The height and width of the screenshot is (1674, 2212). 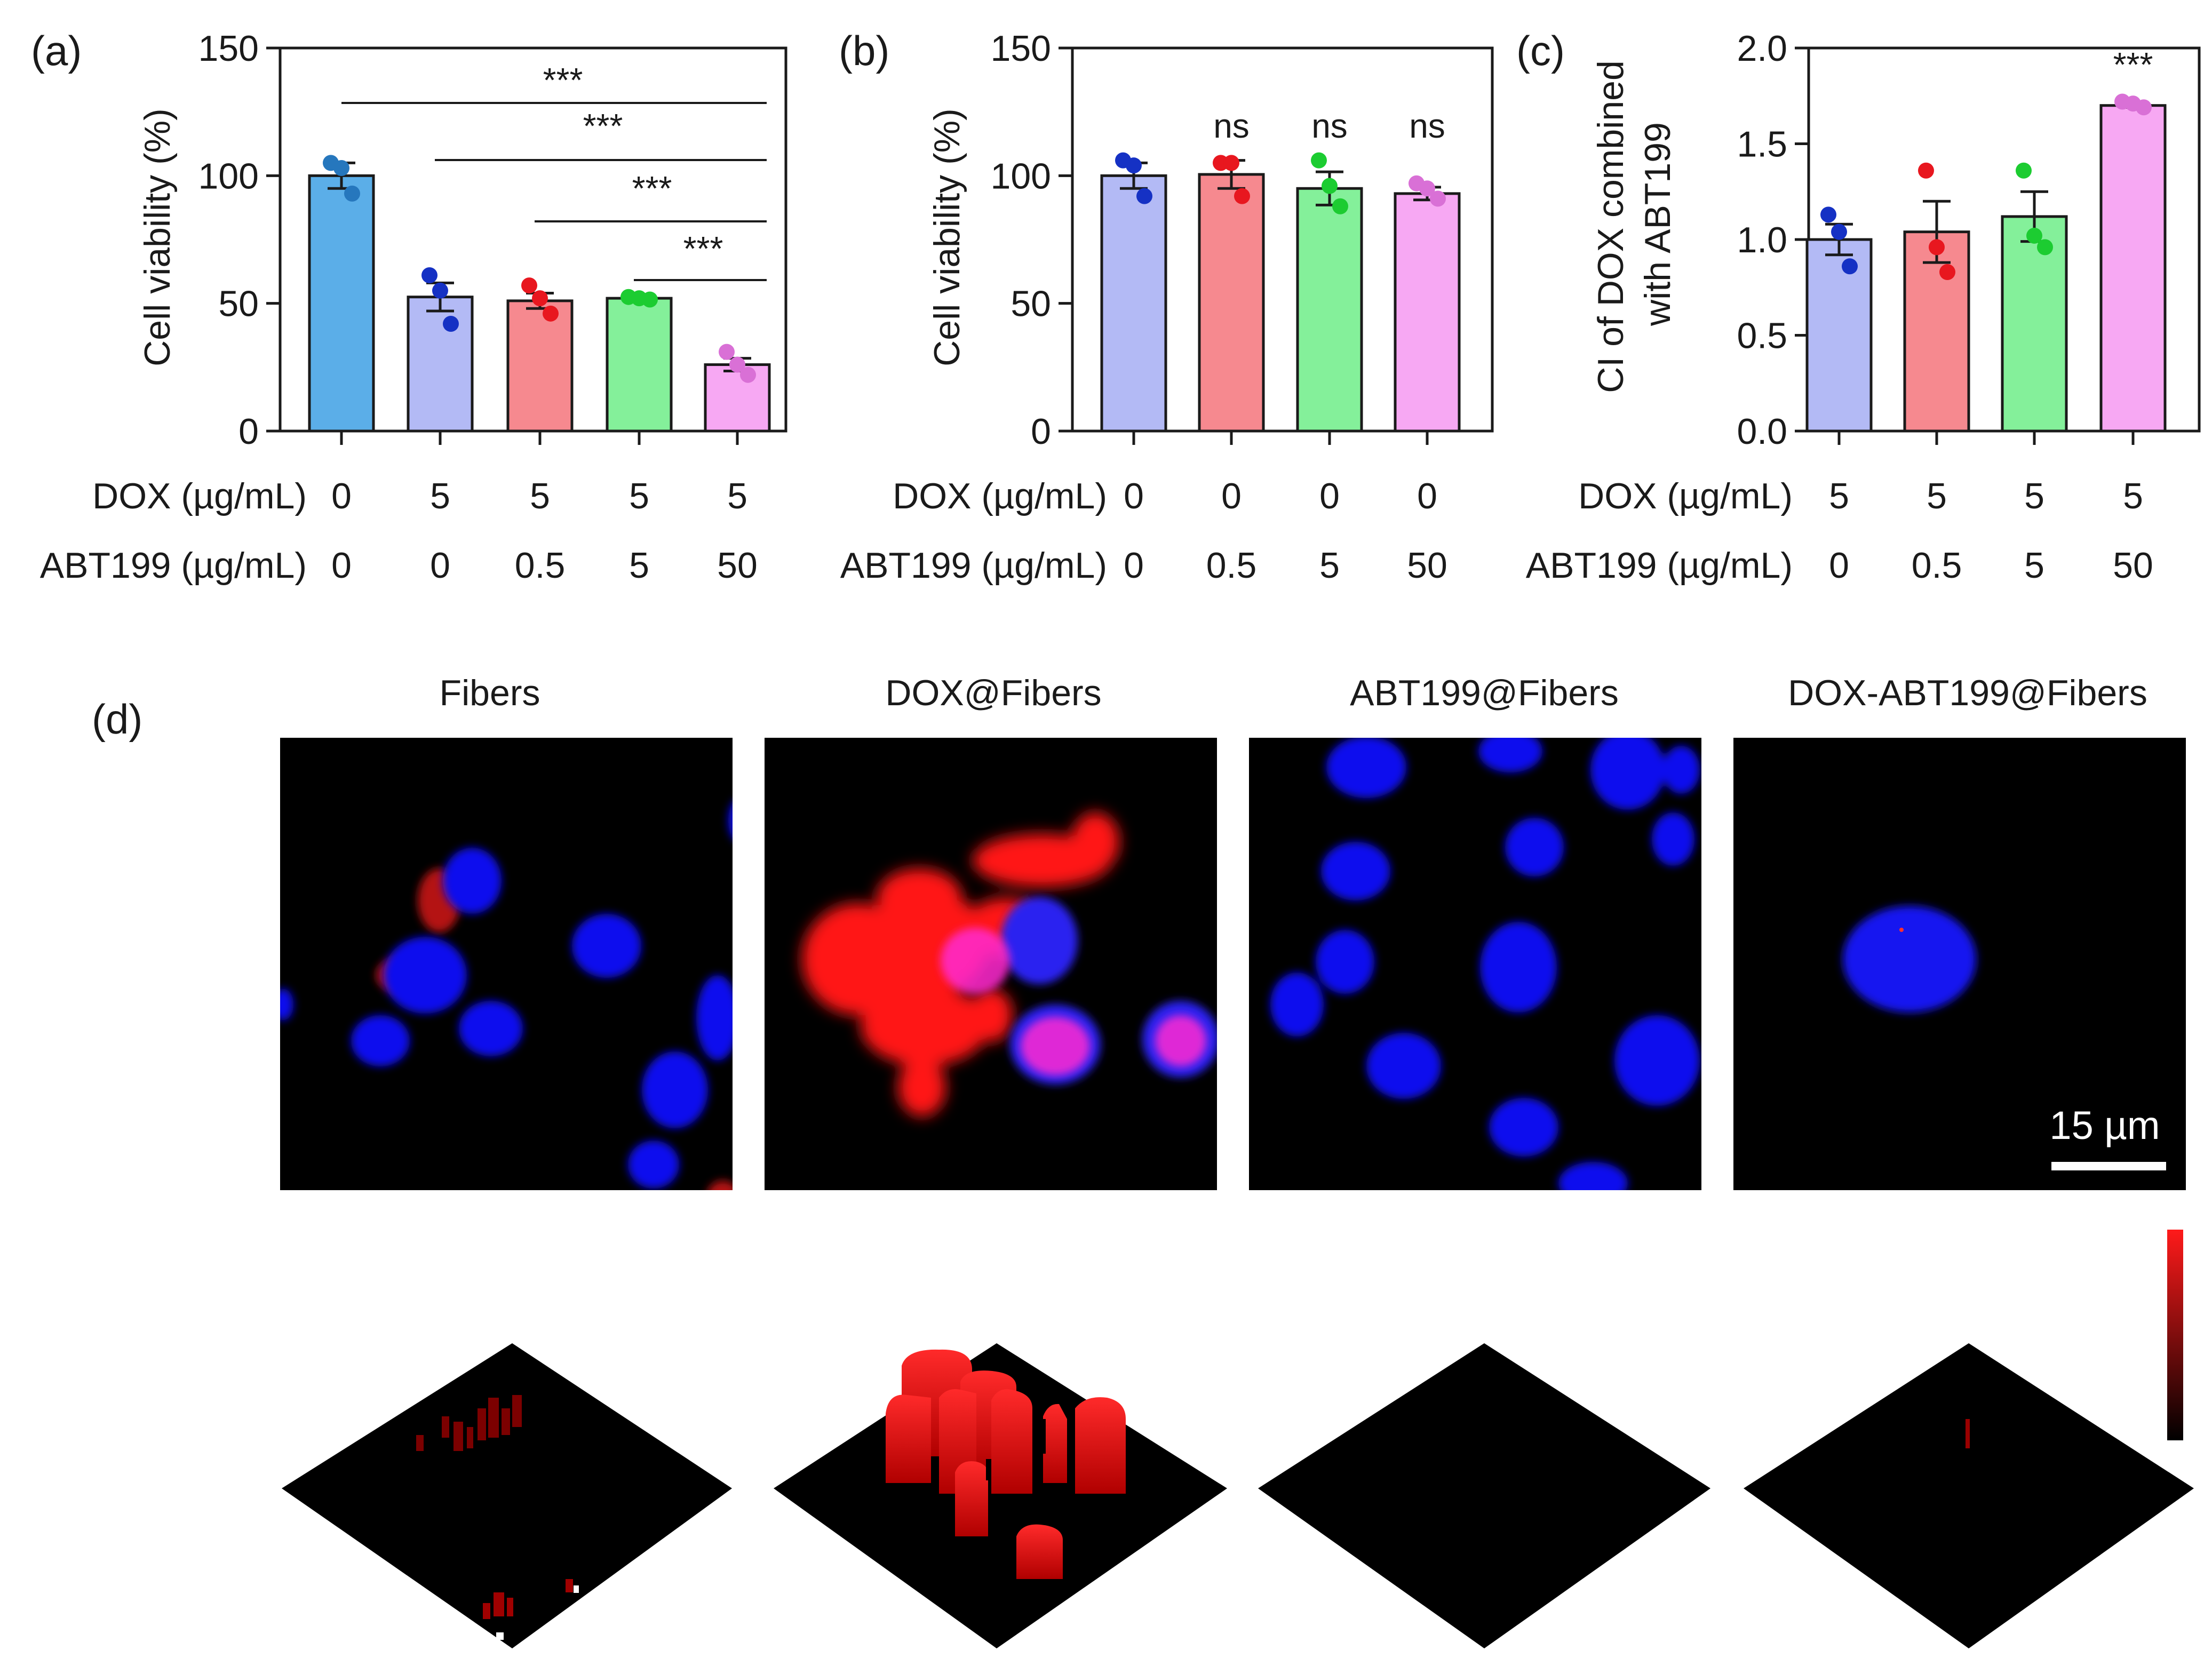 I want to click on y-tick-label: 100, so click(x=1021, y=176).